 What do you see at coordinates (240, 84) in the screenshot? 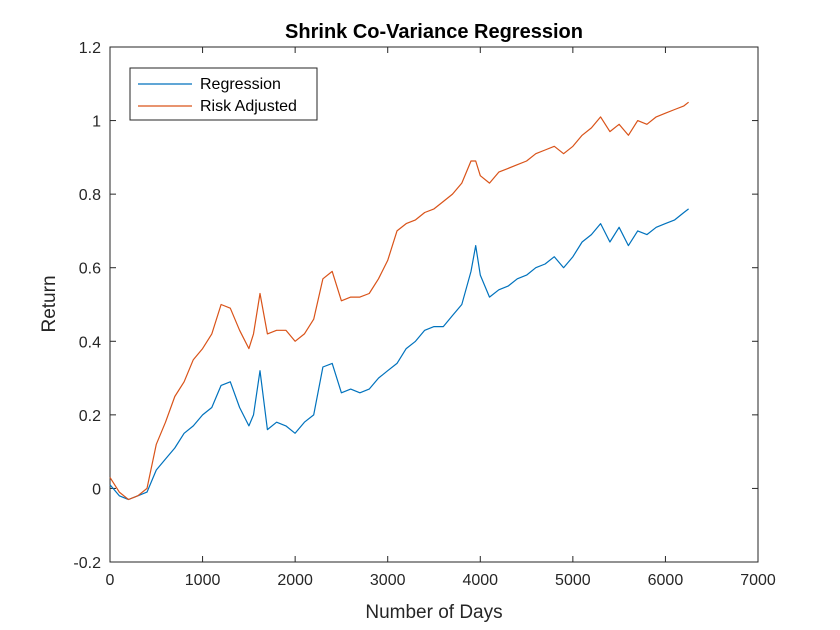
I see `legend-label-regression: Regression` at bounding box center [240, 84].